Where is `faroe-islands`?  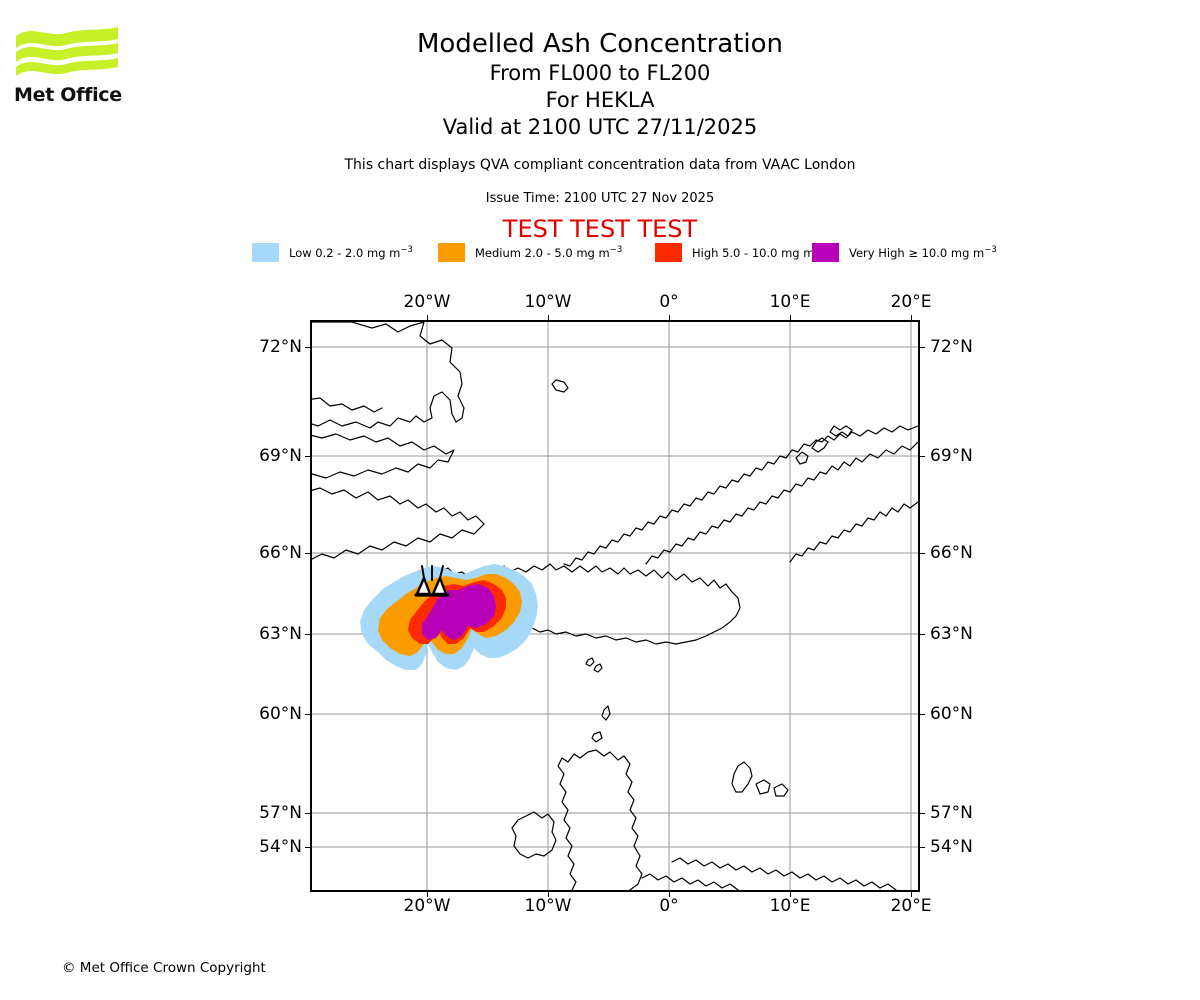
faroe-islands is located at coordinates (594, 665).